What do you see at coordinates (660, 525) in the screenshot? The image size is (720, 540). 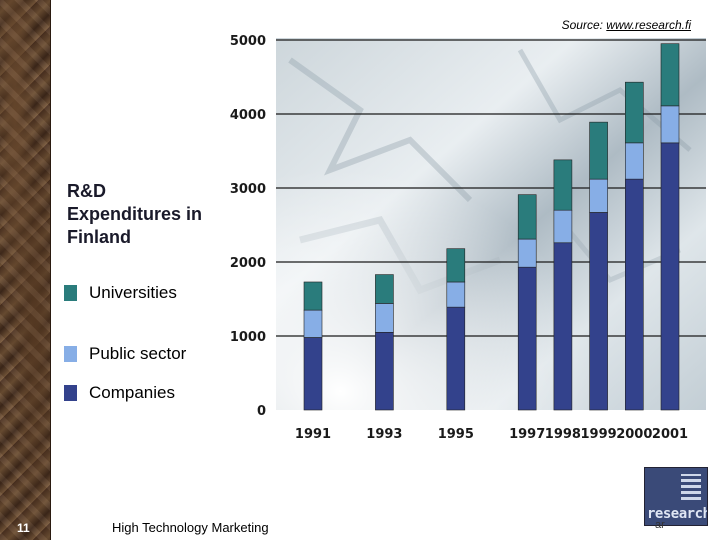 I see `footer-tag: ar` at bounding box center [660, 525].